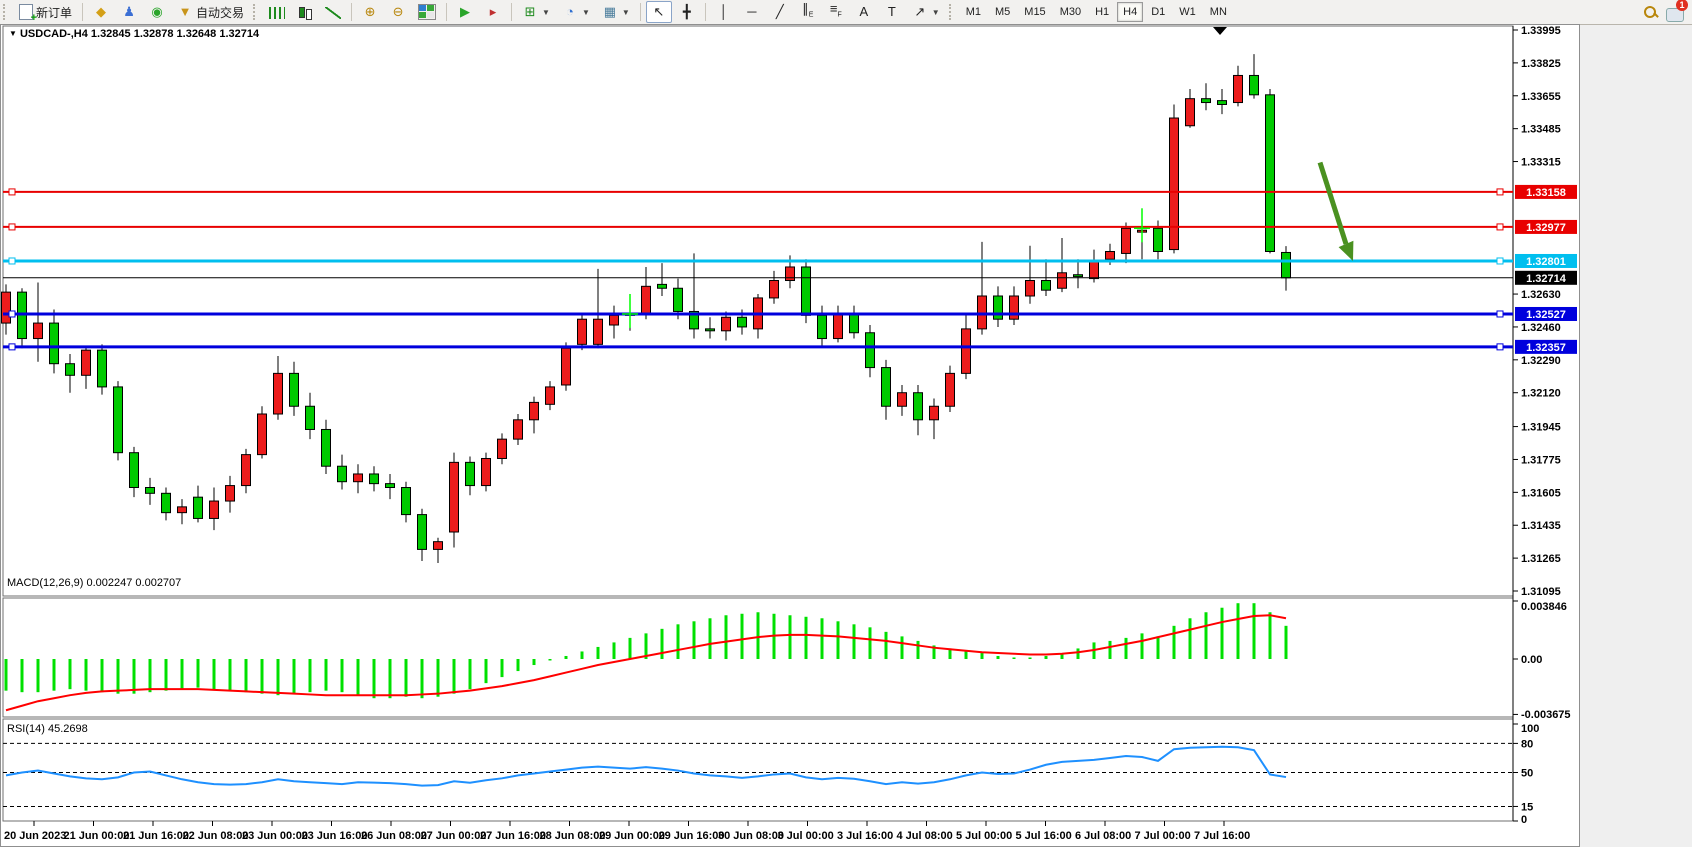 This screenshot has height=847, width=1692. Describe the element at coordinates (576, 12) in the screenshot. I see `periods-button: ◔ ▼` at that location.